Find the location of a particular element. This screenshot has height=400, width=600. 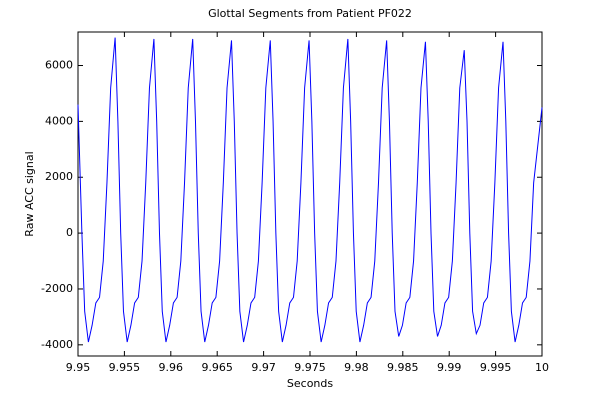

x-tick-label: 9.955 is located at coordinates (125, 367).